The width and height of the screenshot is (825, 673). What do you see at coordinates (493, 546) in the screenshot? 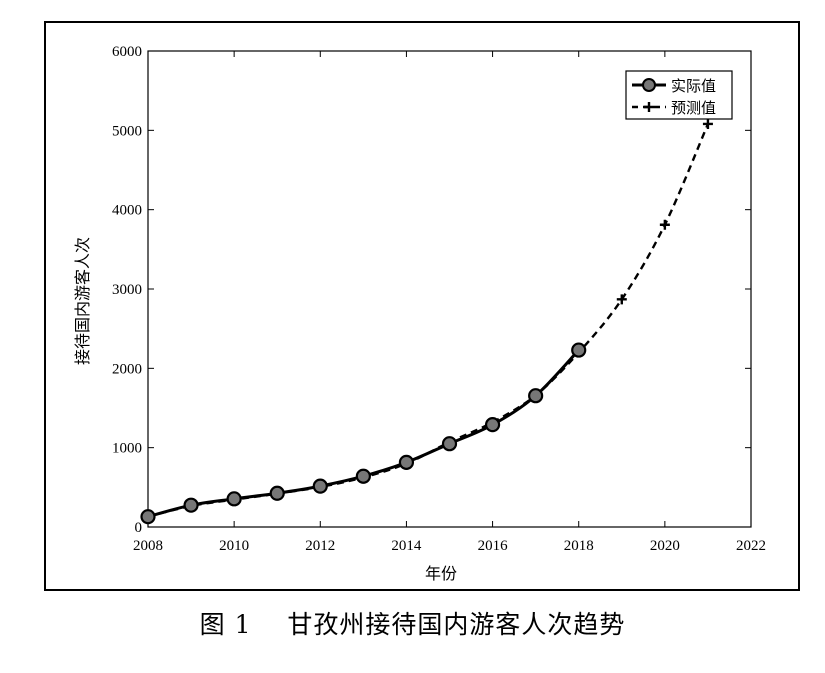
I see `x-tick-label: 2016` at bounding box center [493, 546].